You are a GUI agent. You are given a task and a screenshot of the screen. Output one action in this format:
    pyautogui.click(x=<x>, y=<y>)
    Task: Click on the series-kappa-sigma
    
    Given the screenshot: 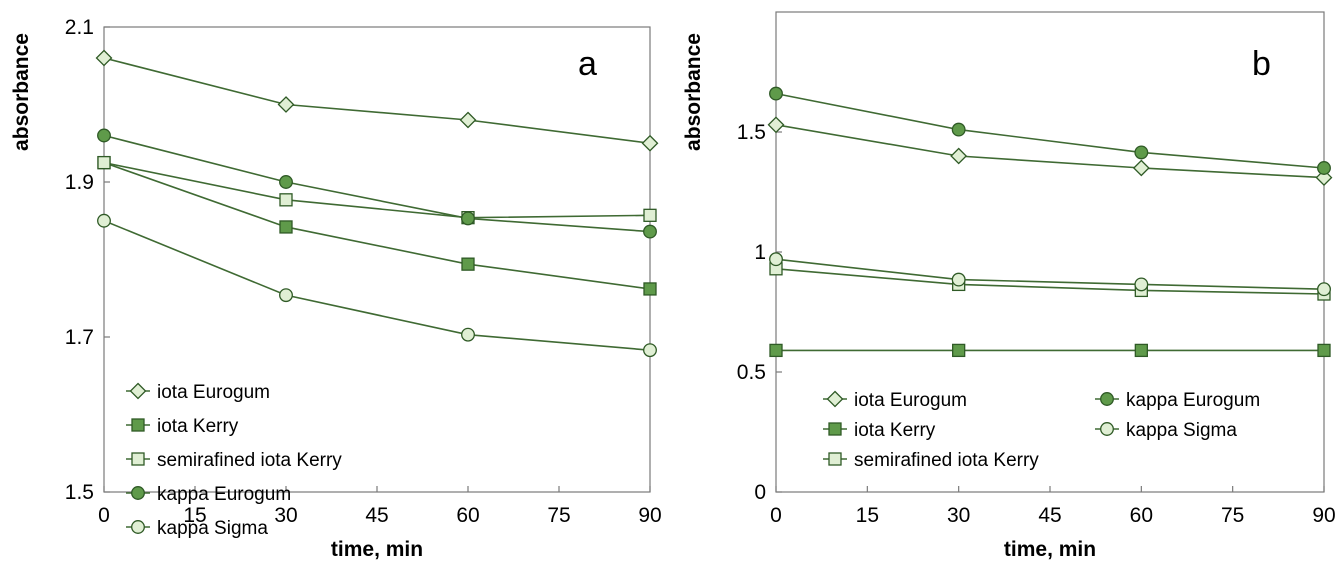 What is the action you would take?
    pyautogui.click(x=1050, y=274)
    